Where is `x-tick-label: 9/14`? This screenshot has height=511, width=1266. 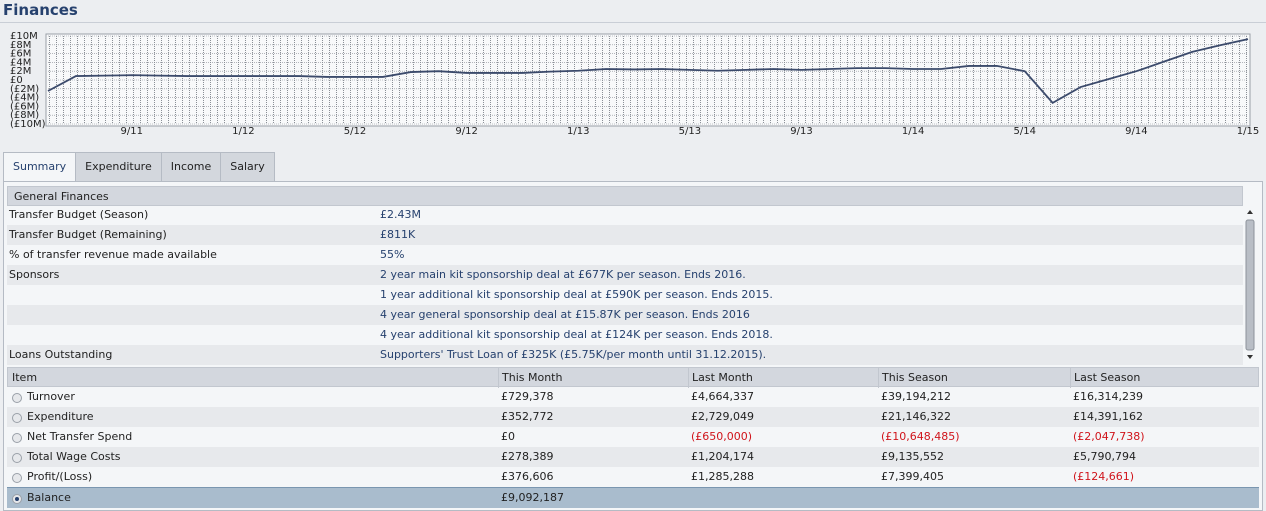 x-tick-label: 9/14 is located at coordinates (1136, 131).